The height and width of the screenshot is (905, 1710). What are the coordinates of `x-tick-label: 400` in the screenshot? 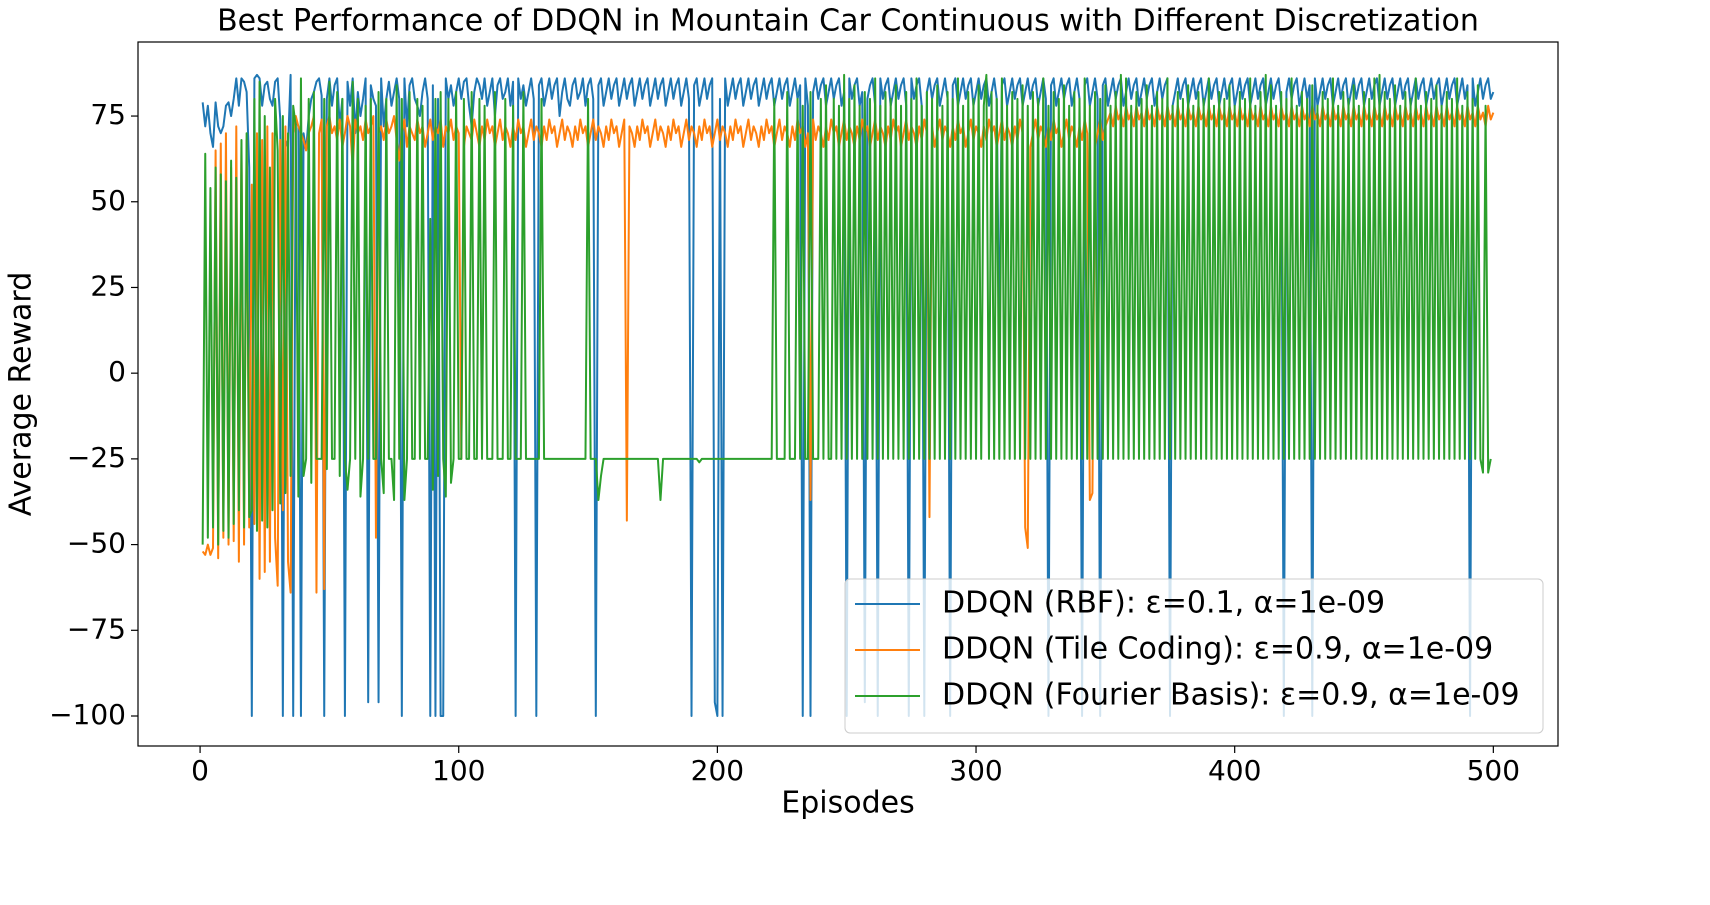 It's located at (1234, 770).